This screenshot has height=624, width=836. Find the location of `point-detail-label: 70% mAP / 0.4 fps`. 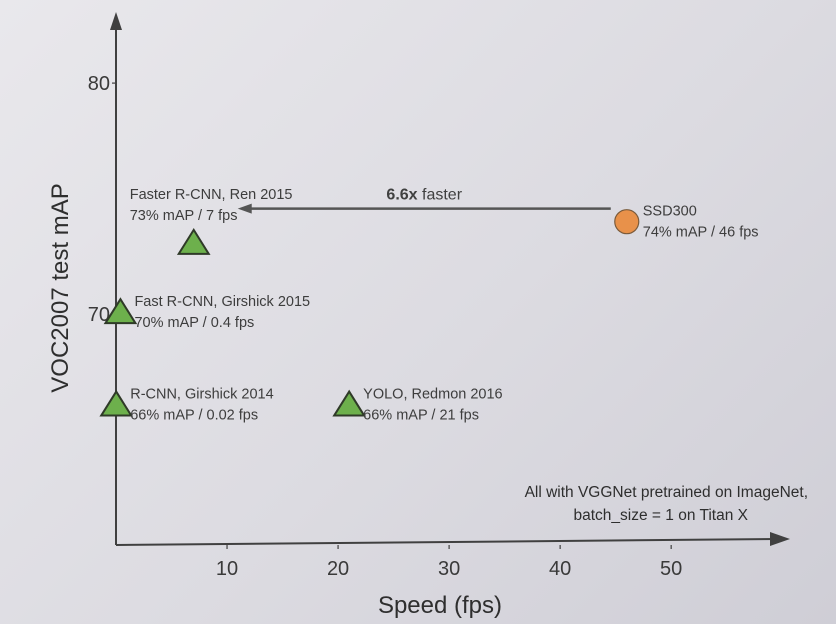

point-detail-label: 70% mAP / 0.4 fps is located at coordinates (194, 323).